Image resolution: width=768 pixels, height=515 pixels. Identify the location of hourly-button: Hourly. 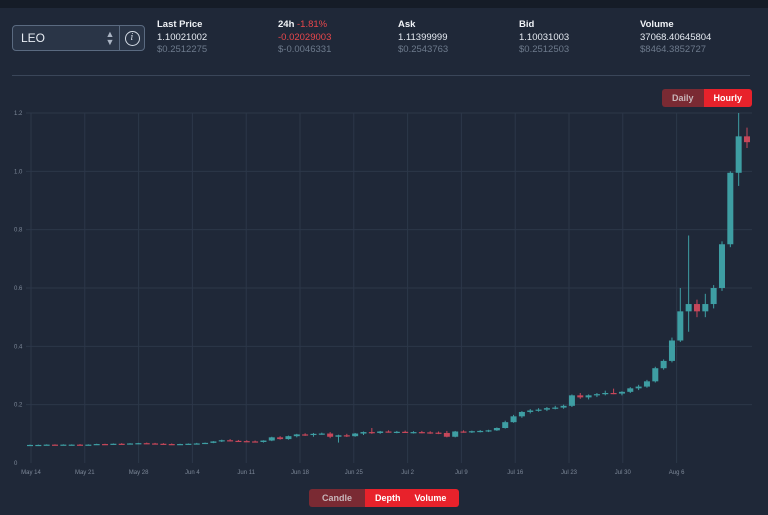
(728, 98).